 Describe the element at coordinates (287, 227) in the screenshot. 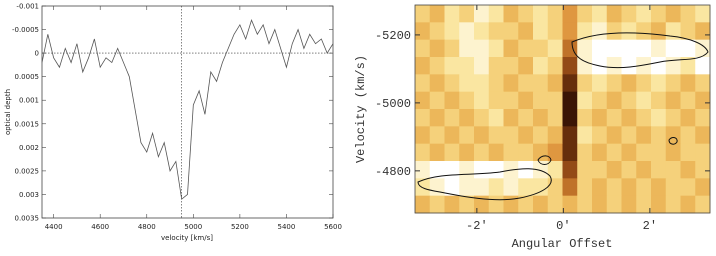

I see `x-tick-label: 5400` at that location.